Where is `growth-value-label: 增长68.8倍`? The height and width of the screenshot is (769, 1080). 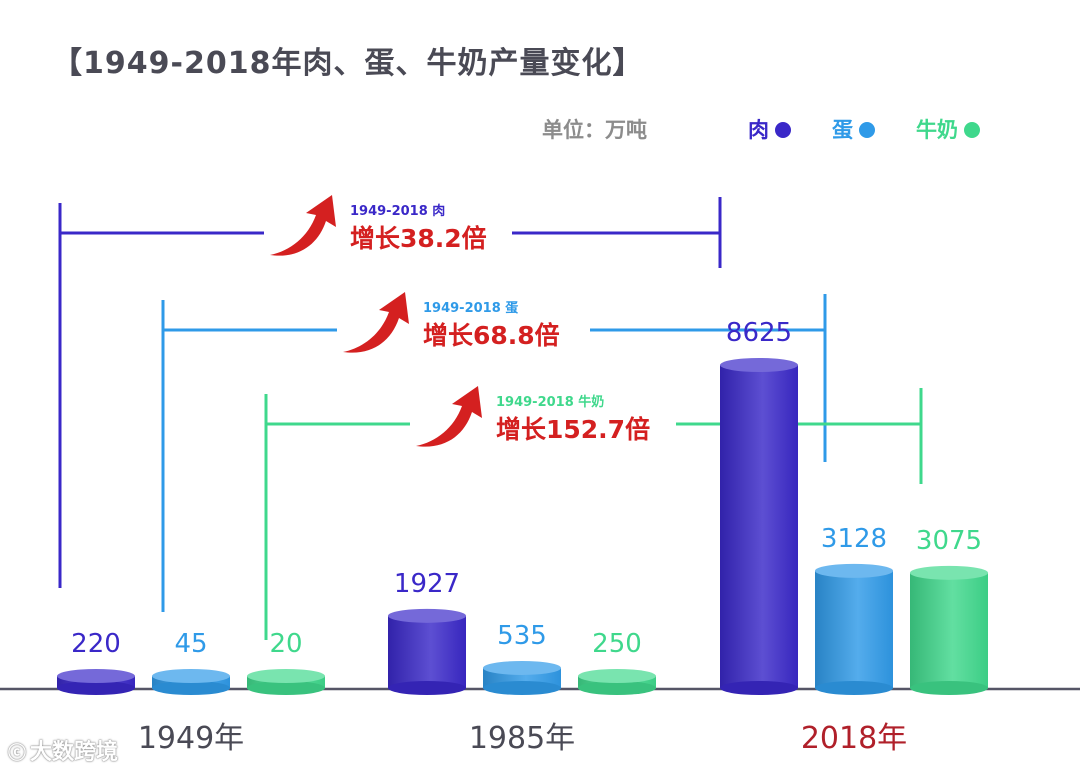 growth-value-label: 增长68.8倍 is located at coordinates (491, 335).